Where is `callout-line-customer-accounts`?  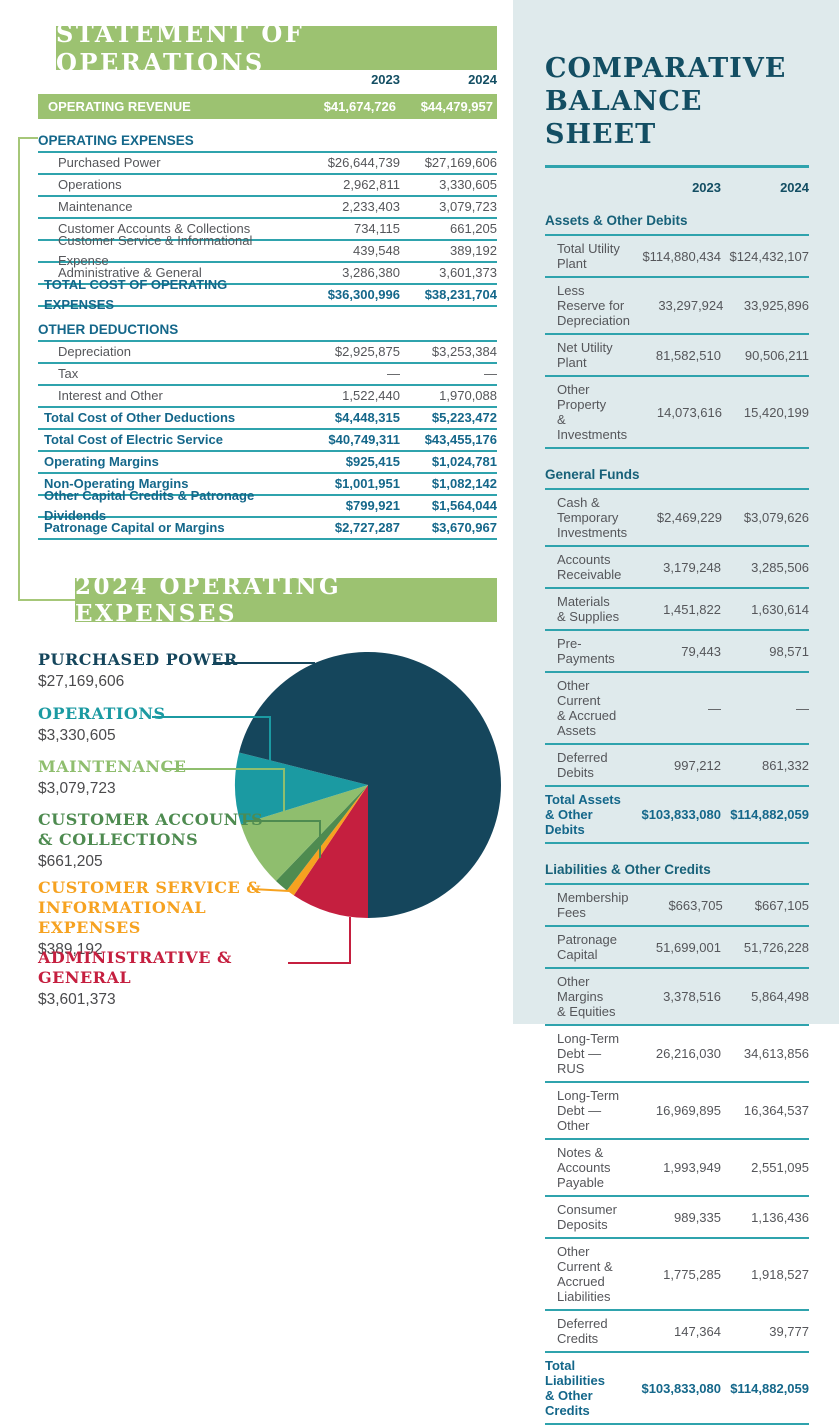 callout-line-customer-accounts is located at coordinates (283, 839).